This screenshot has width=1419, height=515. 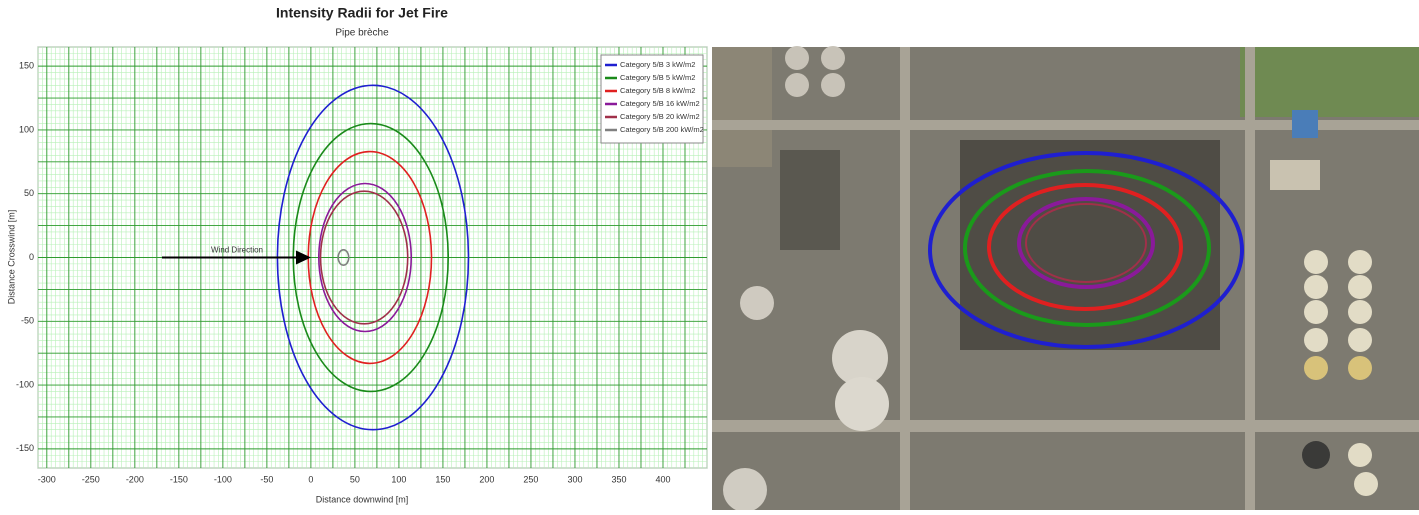 I want to click on ground, so click(x=742, y=107).